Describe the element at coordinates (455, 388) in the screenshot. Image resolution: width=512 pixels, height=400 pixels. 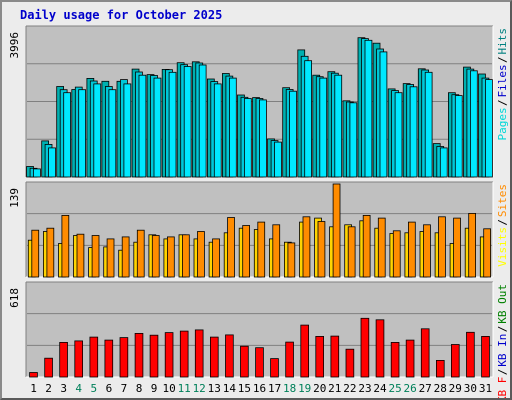
I see `x-tick-label-day-29: 29` at that location.